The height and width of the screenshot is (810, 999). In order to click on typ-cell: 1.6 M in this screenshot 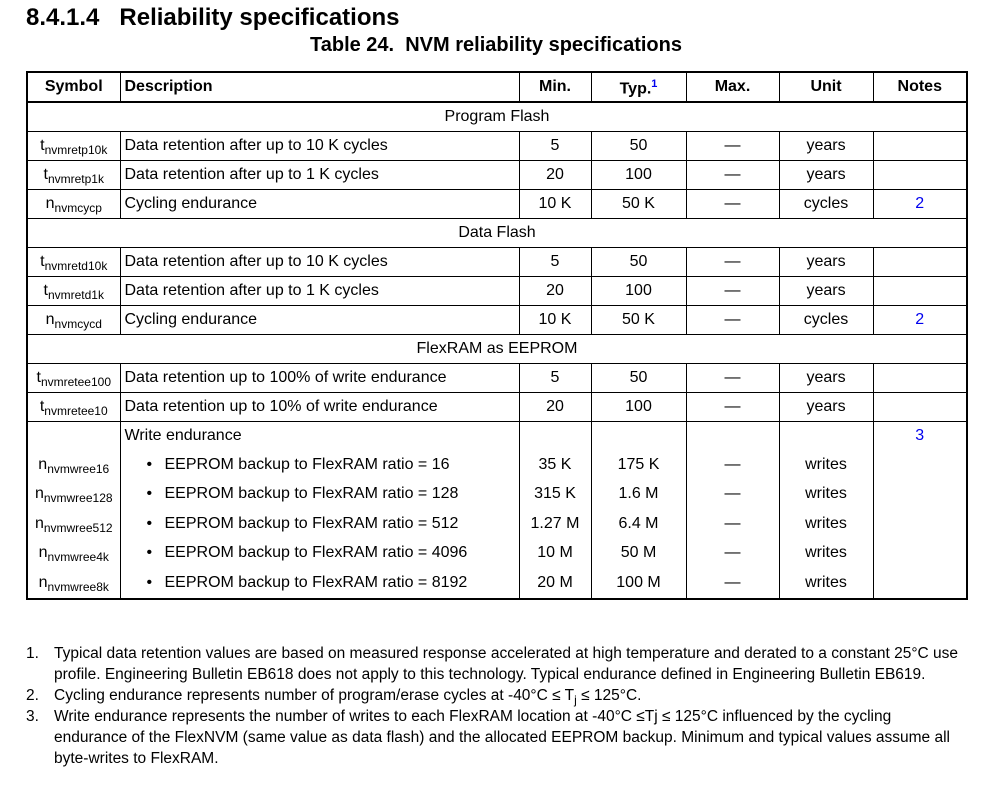, I will do `click(638, 494)`.